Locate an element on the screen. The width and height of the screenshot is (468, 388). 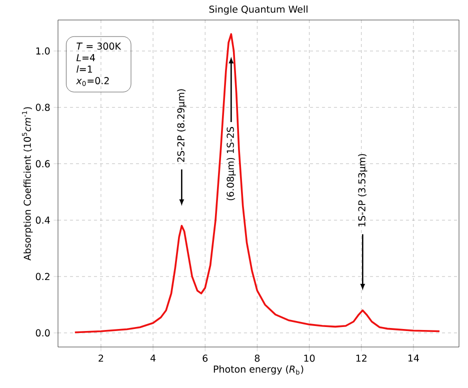
y-tick-label: 1.0 is located at coordinates (43, 51).